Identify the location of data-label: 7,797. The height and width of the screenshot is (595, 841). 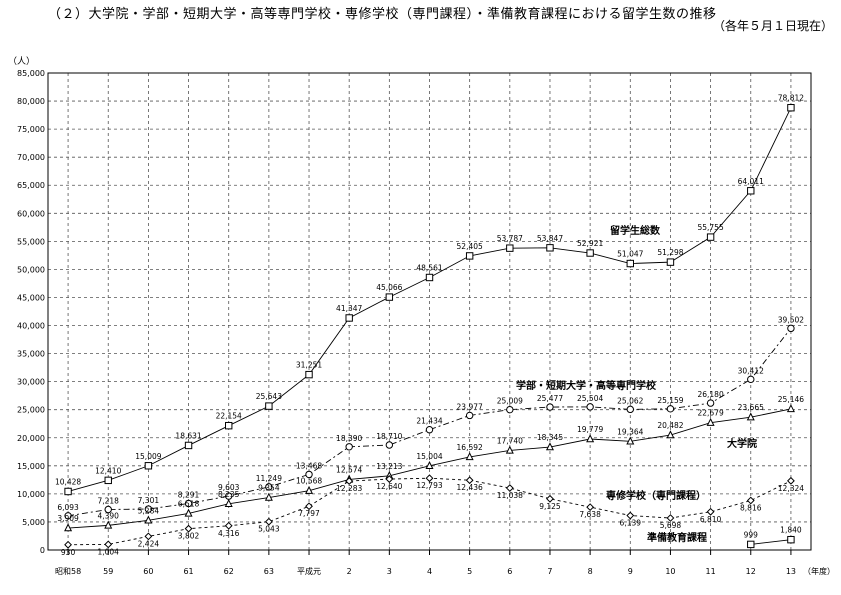
(309, 513).